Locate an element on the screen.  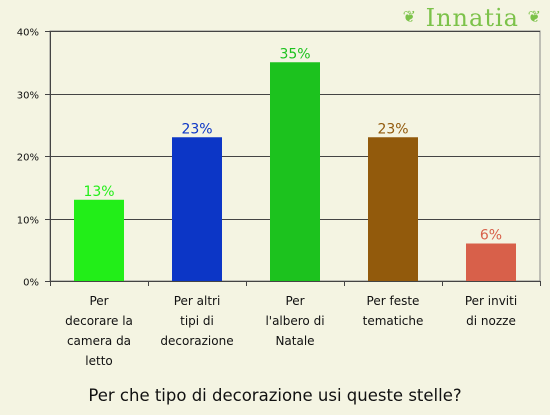
innatia-logo: ❦ Innatia ❦ is located at coordinates (472, 18).